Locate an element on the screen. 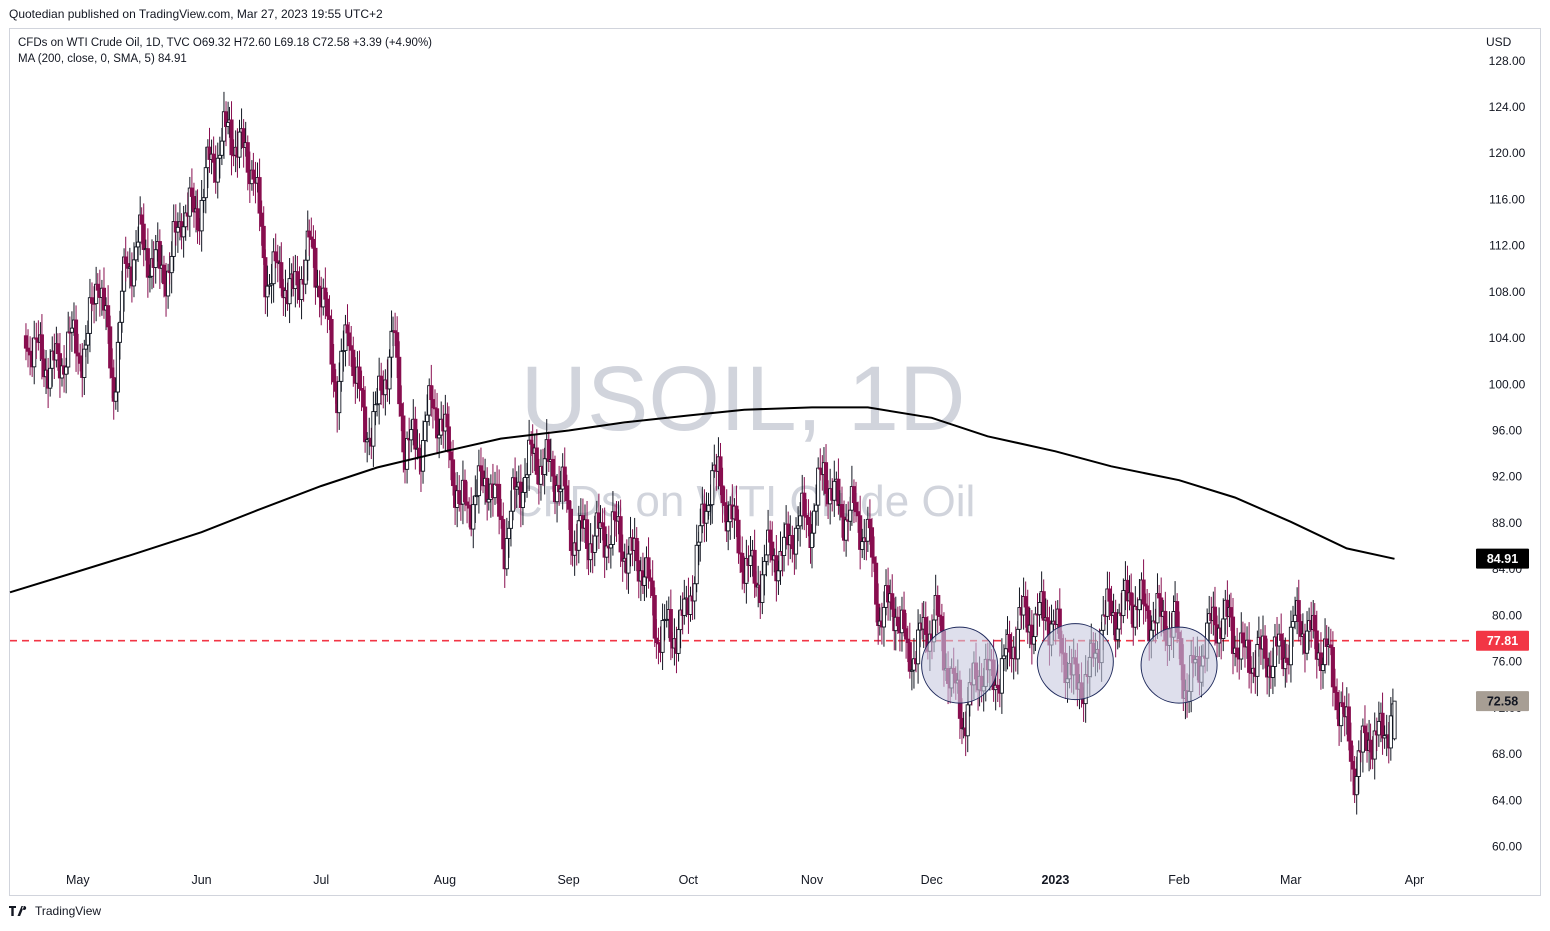 The width and height of the screenshot is (1550, 931). y-tick-label: 60.00 is located at coordinates (1507, 847).